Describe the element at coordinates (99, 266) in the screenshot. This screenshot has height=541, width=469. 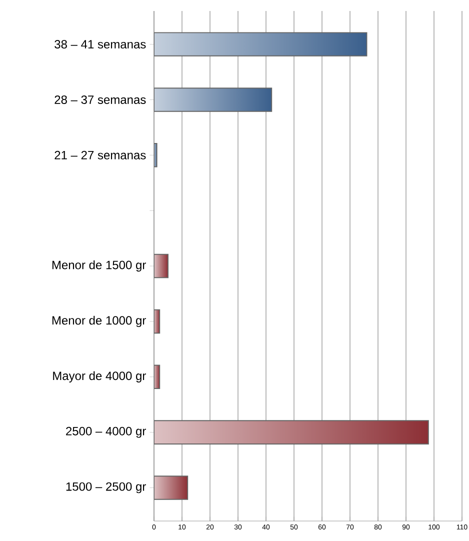
I see `y-tick-label: Menor de 1500 gr` at that location.